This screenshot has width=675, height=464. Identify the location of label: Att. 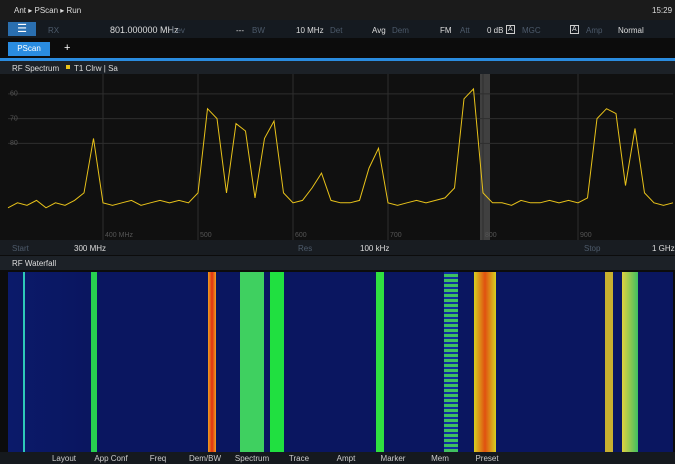
(465, 30).